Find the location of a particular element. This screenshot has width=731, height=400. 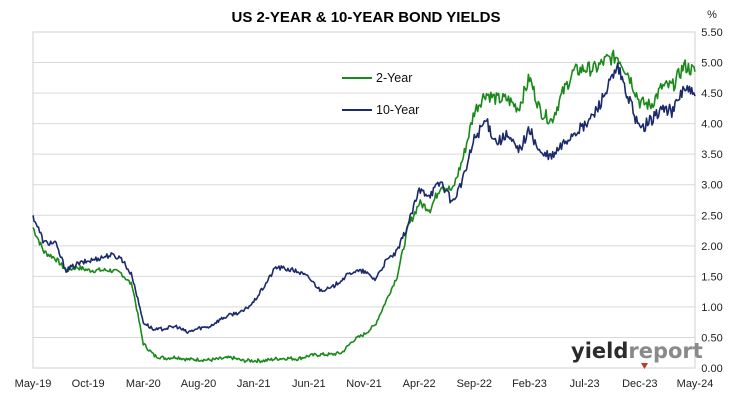

y-tick-label: 0.50 is located at coordinates (711, 338).